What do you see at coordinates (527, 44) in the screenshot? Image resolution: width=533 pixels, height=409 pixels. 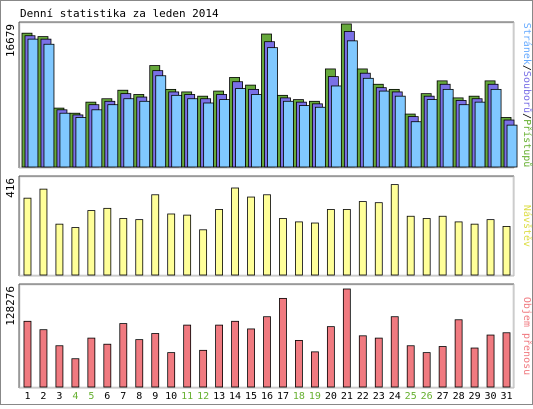 I see `legend-pages: Stránek` at bounding box center [527, 44].